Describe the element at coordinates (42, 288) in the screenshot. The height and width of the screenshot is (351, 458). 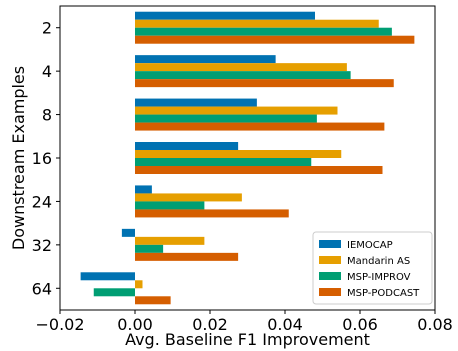
I see `y-tick-label: 64` at that location.